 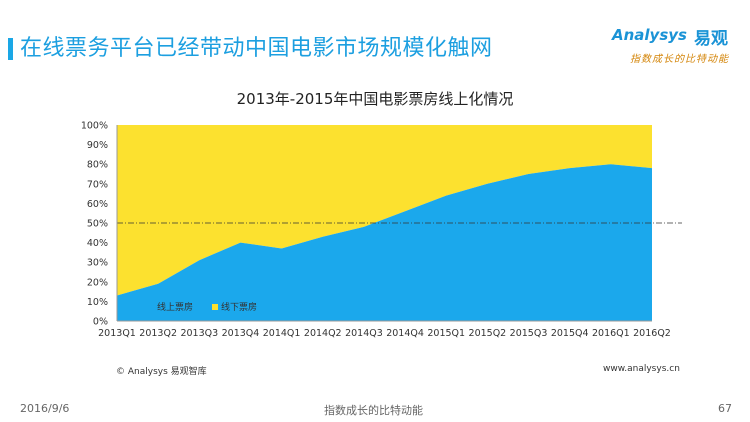 I want to click on source-credit: © Analysys 易观智库, so click(x=161, y=372).